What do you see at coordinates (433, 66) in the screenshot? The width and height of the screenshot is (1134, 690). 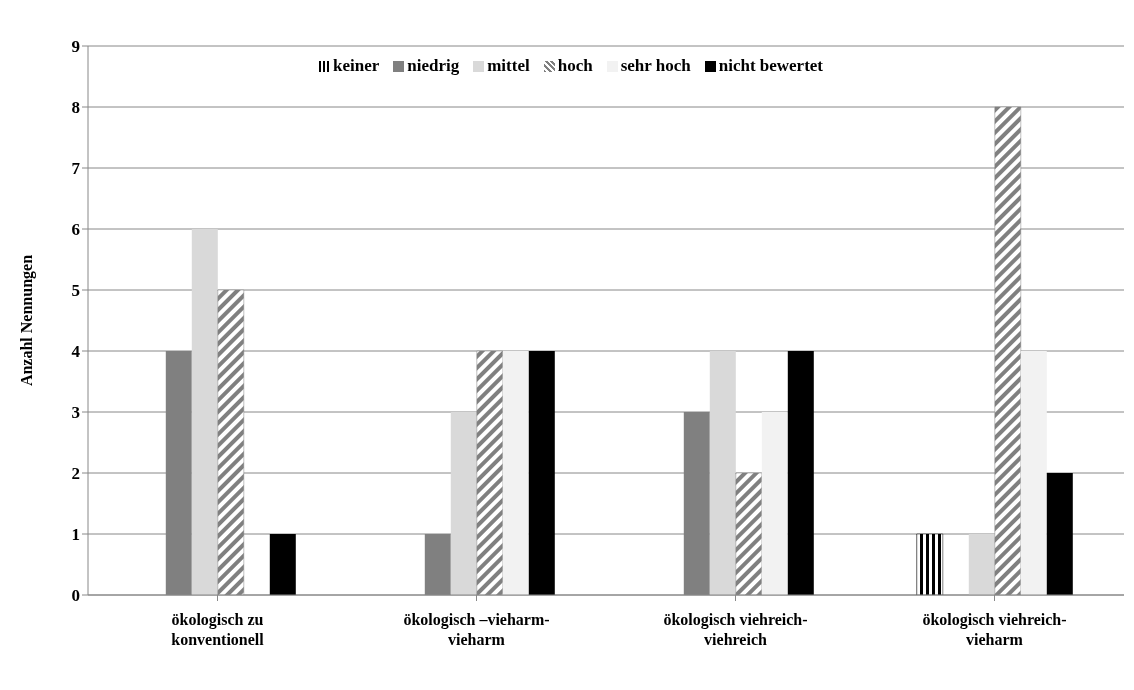 I see `legend-label: niedrig` at bounding box center [433, 66].